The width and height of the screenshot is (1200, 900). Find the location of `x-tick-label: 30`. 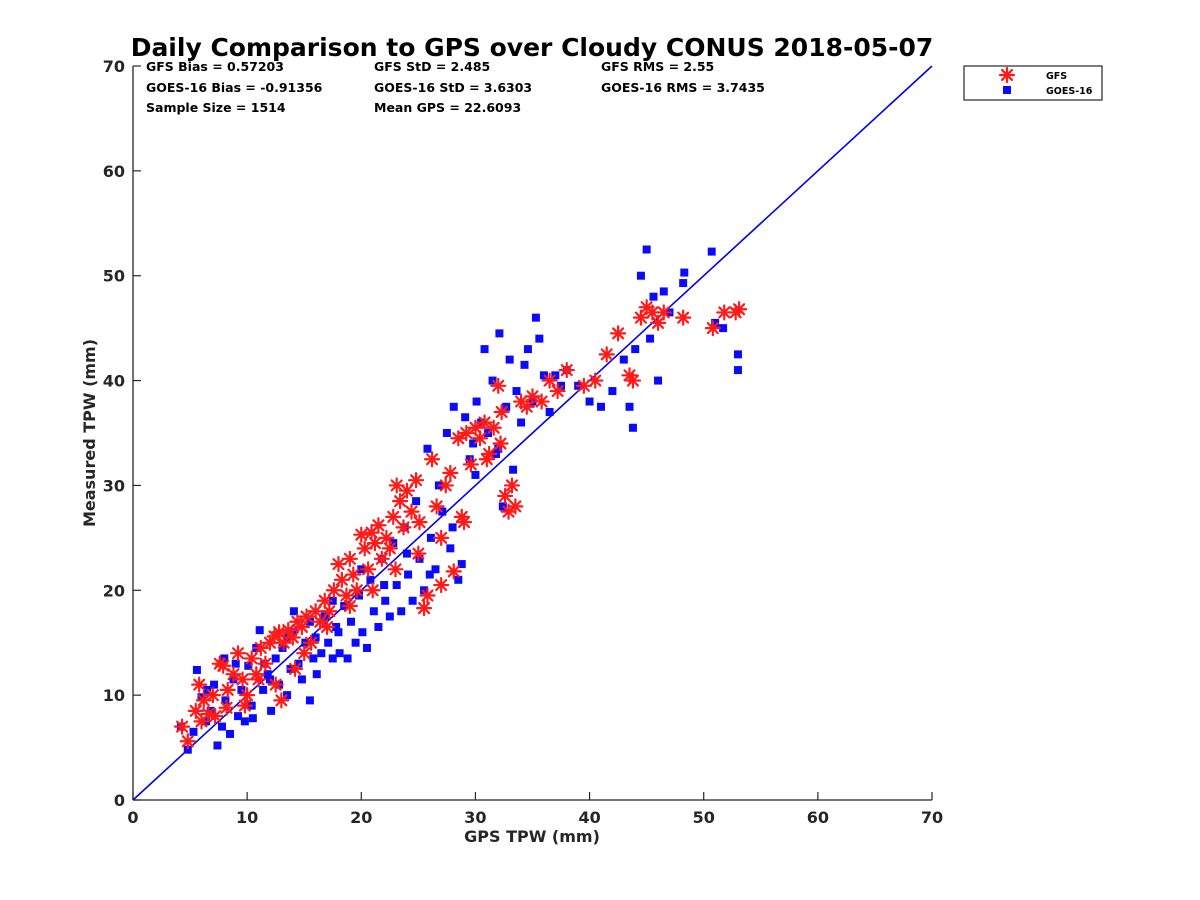

x-tick-label: 30 is located at coordinates (475, 817).